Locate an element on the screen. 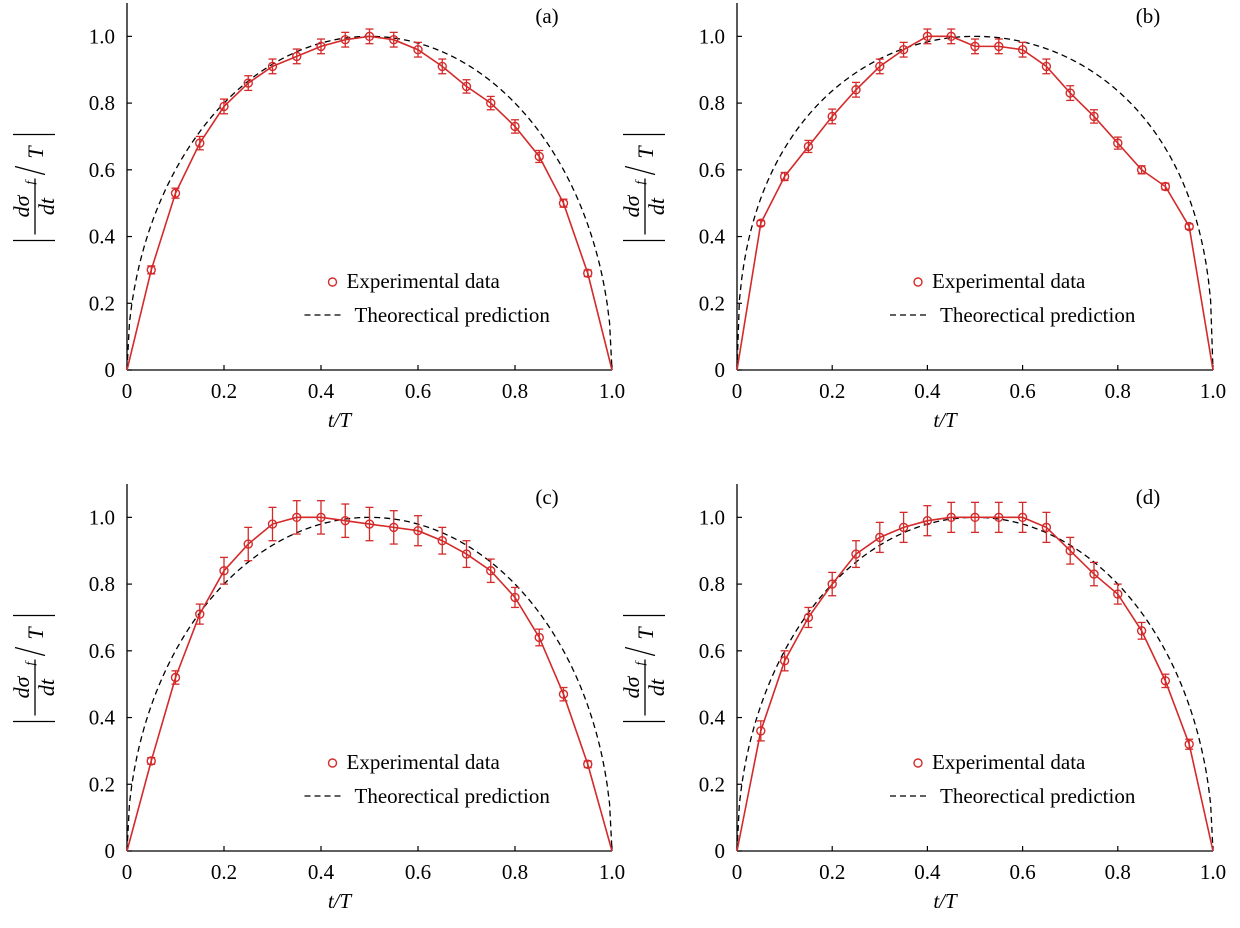 This screenshot has width=1240, height=928. ylabel-T: T is located at coordinates (645, 152).